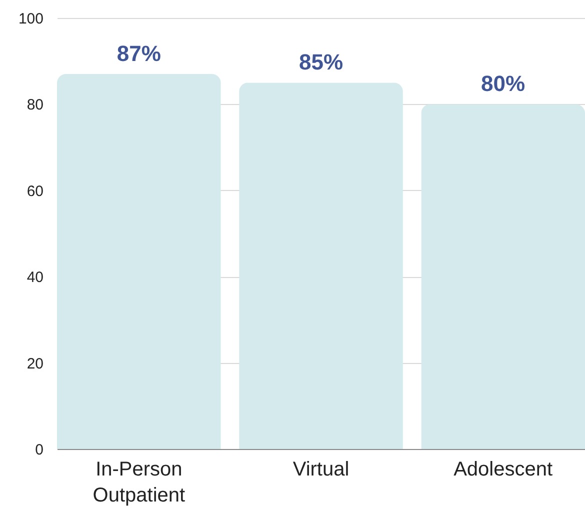 This screenshot has width=585, height=523. What do you see at coordinates (35, 277) in the screenshot?
I see `y-tick-label: 40` at bounding box center [35, 277].